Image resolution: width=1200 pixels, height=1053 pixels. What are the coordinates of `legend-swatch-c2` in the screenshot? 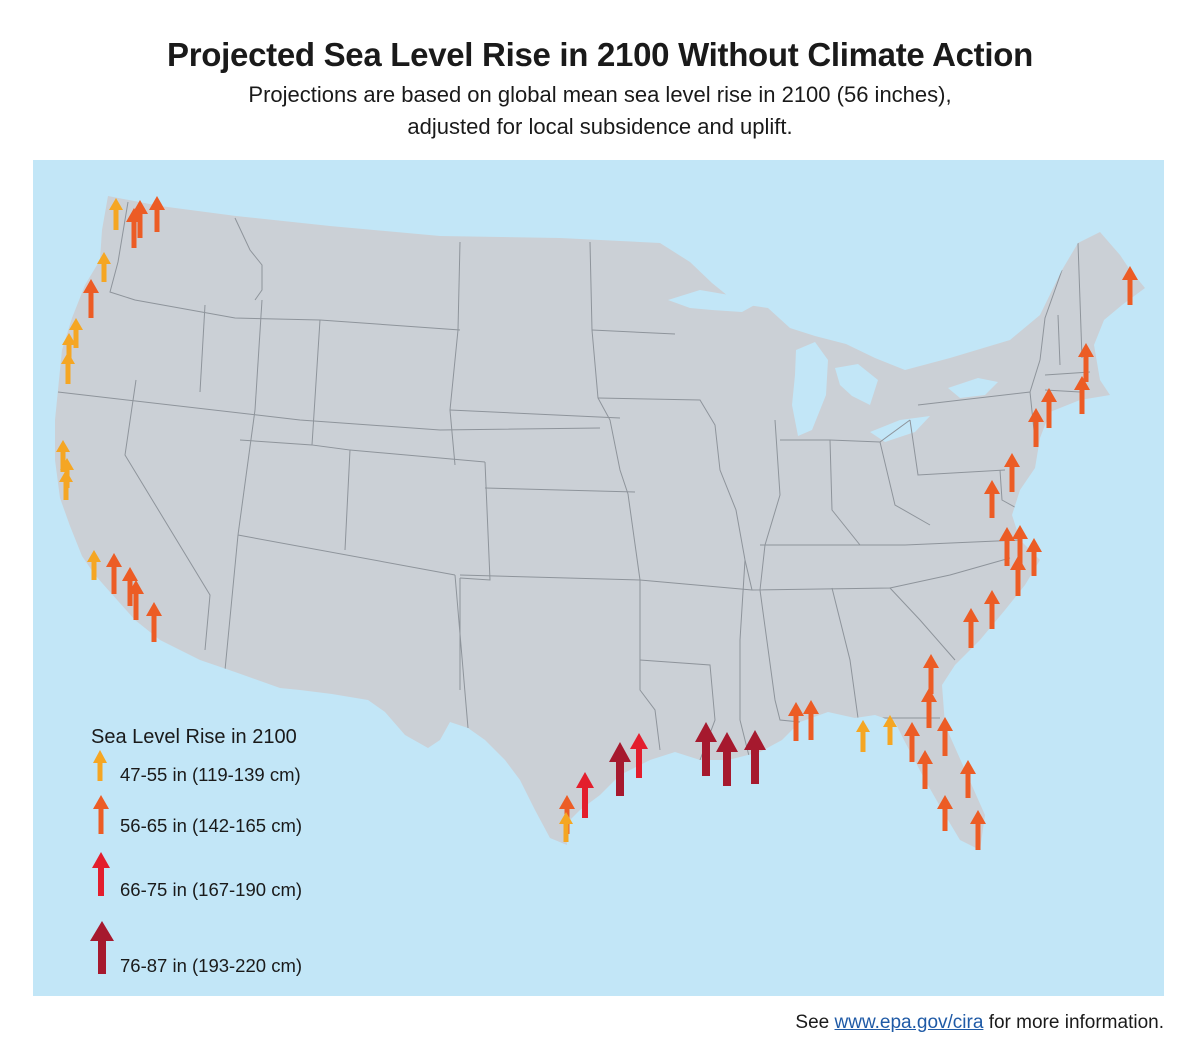 It's located at (101, 814).